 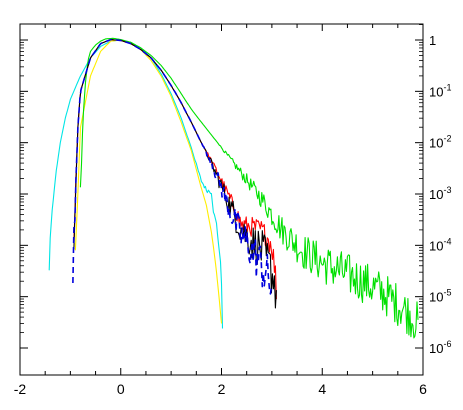 What do you see at coordinates (440, 244) in the screenshot?
I see `y-tick-label: 10⁻⁴` at bounding box center [440, 244].